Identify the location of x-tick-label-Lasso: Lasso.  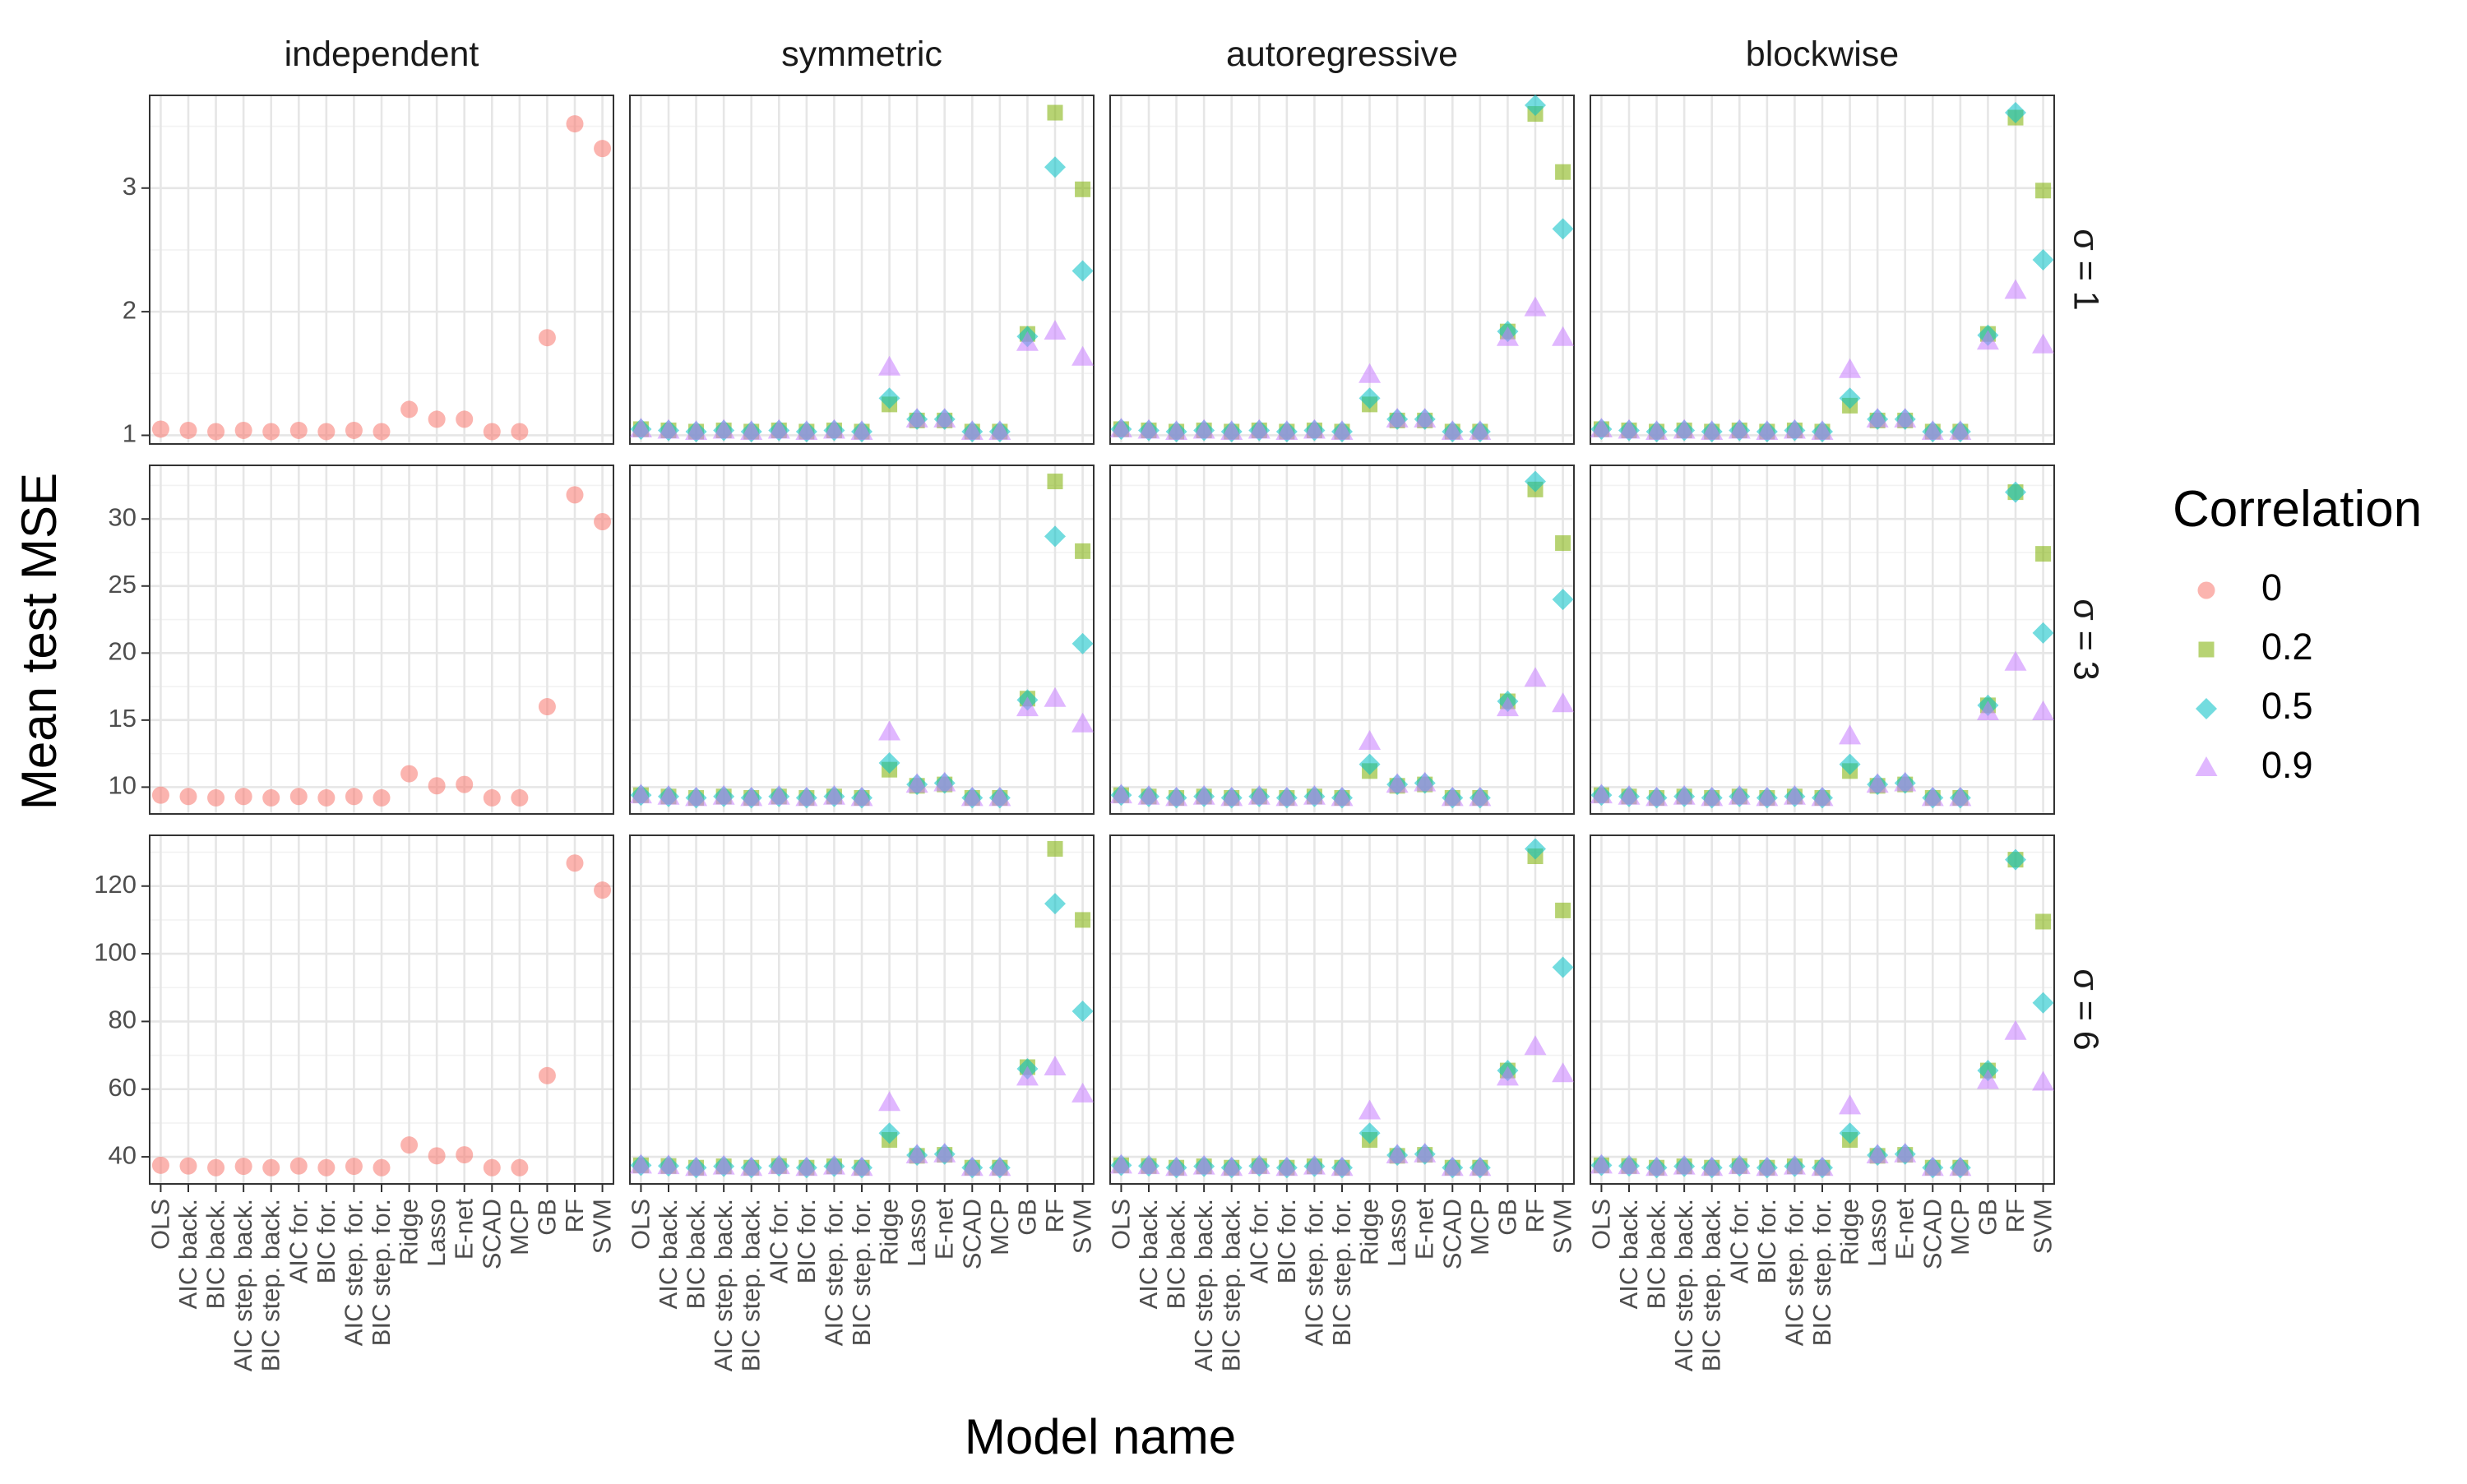
(1877, 1233).